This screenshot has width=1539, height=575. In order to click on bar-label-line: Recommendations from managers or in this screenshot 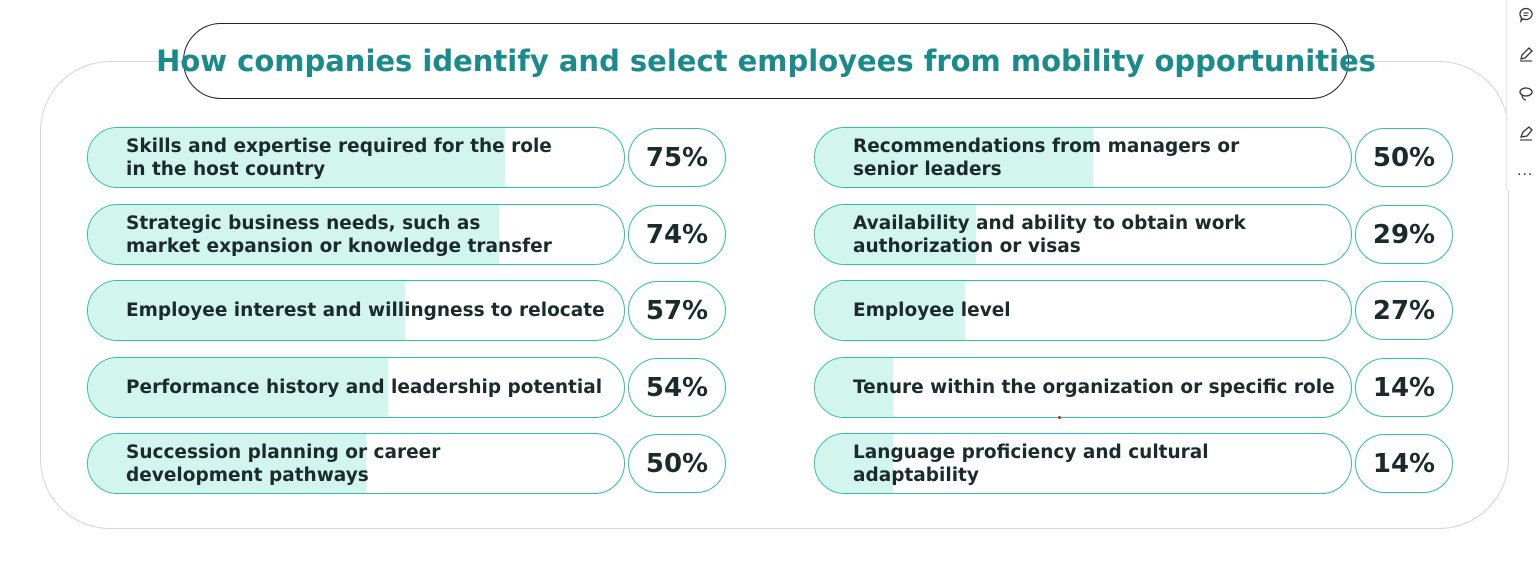, I will do `click(1046, 146)`.